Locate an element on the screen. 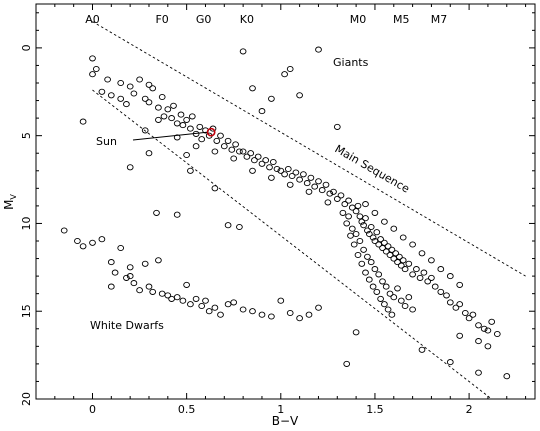 The width and height of the screenshot is (540, 431). y-tick-label: 15 is located at coordinates (26, 311).